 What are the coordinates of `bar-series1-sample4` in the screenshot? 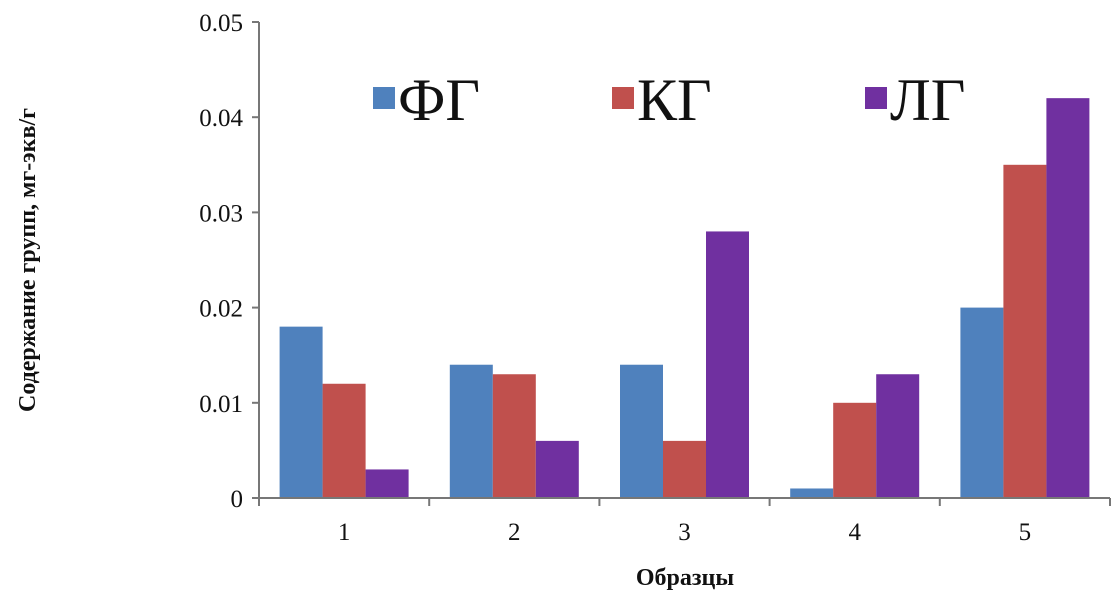 It's located at (812, 493).